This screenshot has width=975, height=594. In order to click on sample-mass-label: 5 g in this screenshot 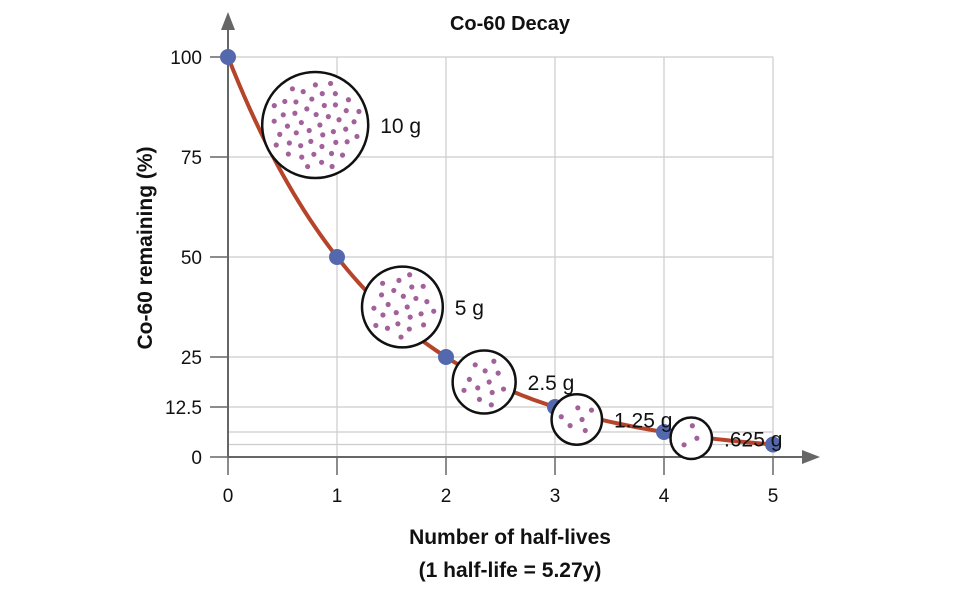, I will do `click(469, 308)`.